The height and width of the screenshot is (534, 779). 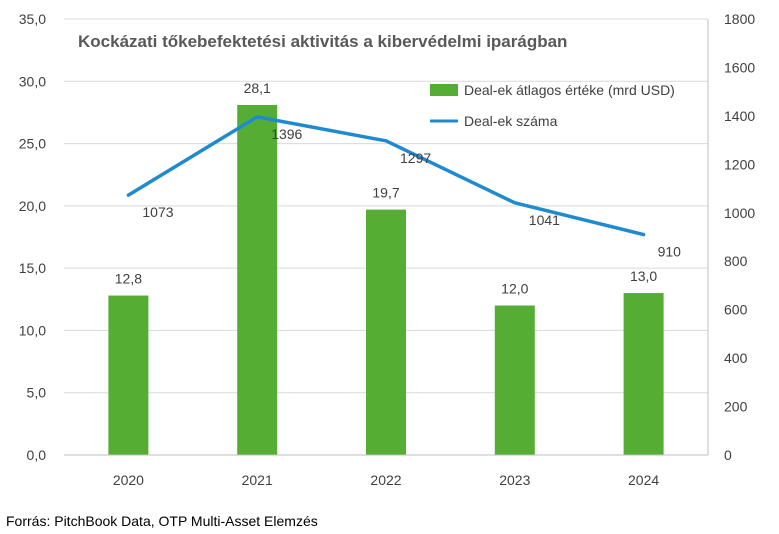 I want to click on y-right-tick-label: 800, so click(x=736, y=261).